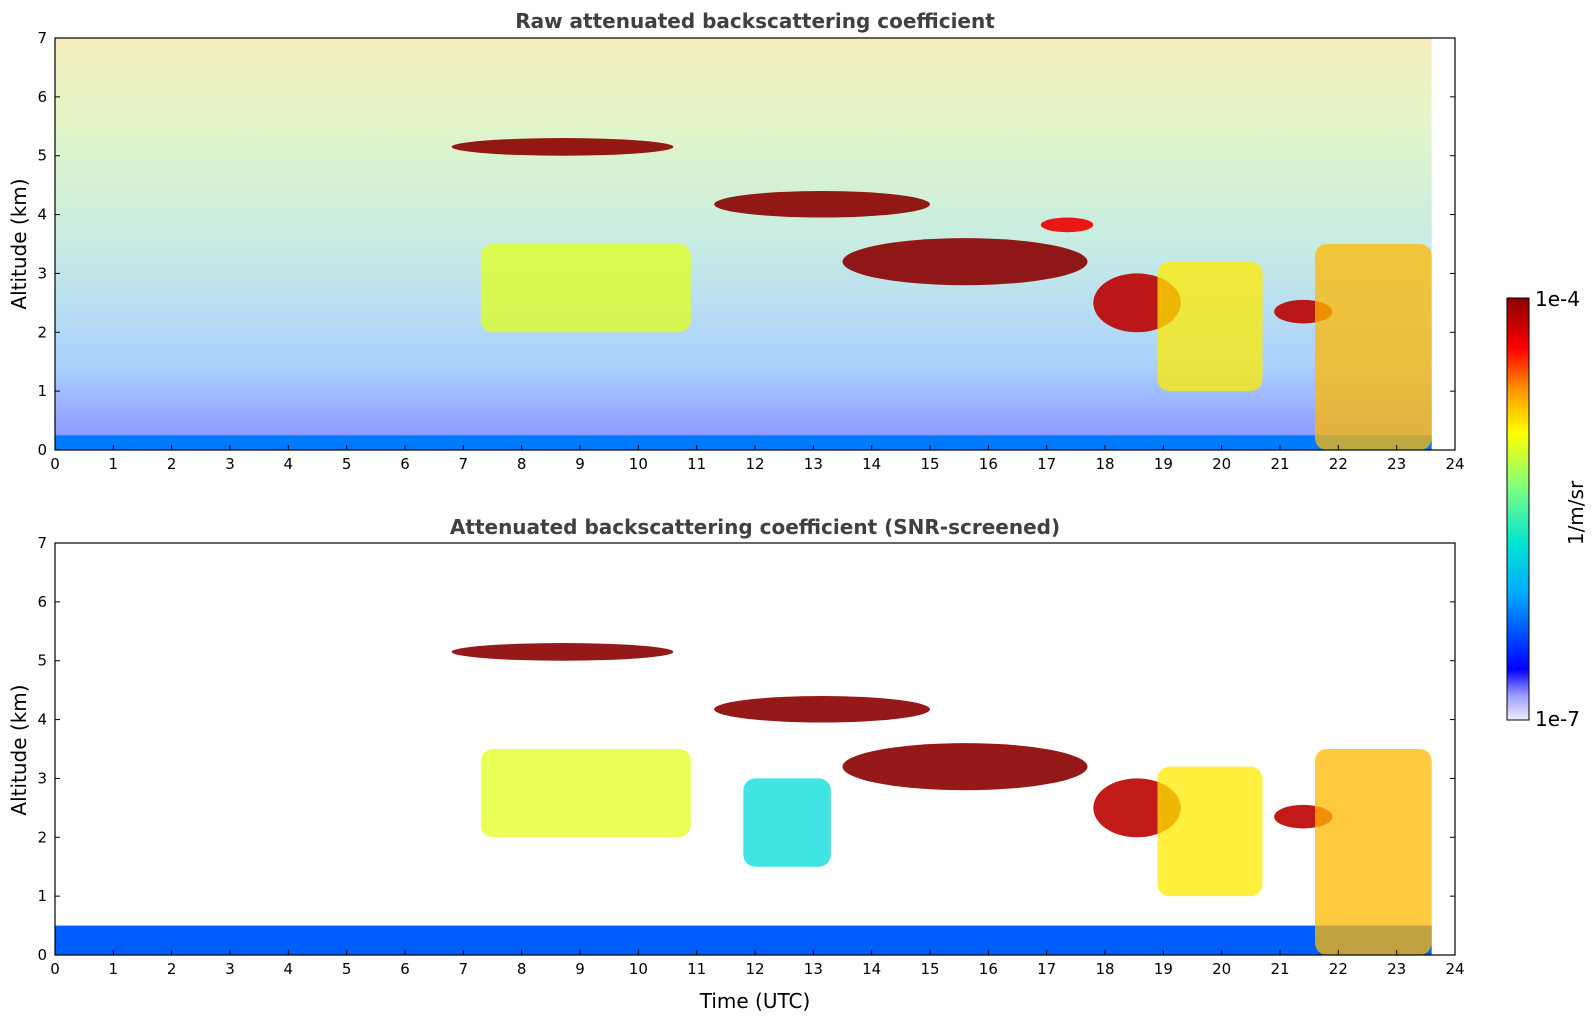 This screenshot has width=1595, height=1020. What do you see at coordinates (1576, 512) in the screenshot?
I see `colorbar-unit-label: 1/m/sr` at bounding box center [1576, 512].